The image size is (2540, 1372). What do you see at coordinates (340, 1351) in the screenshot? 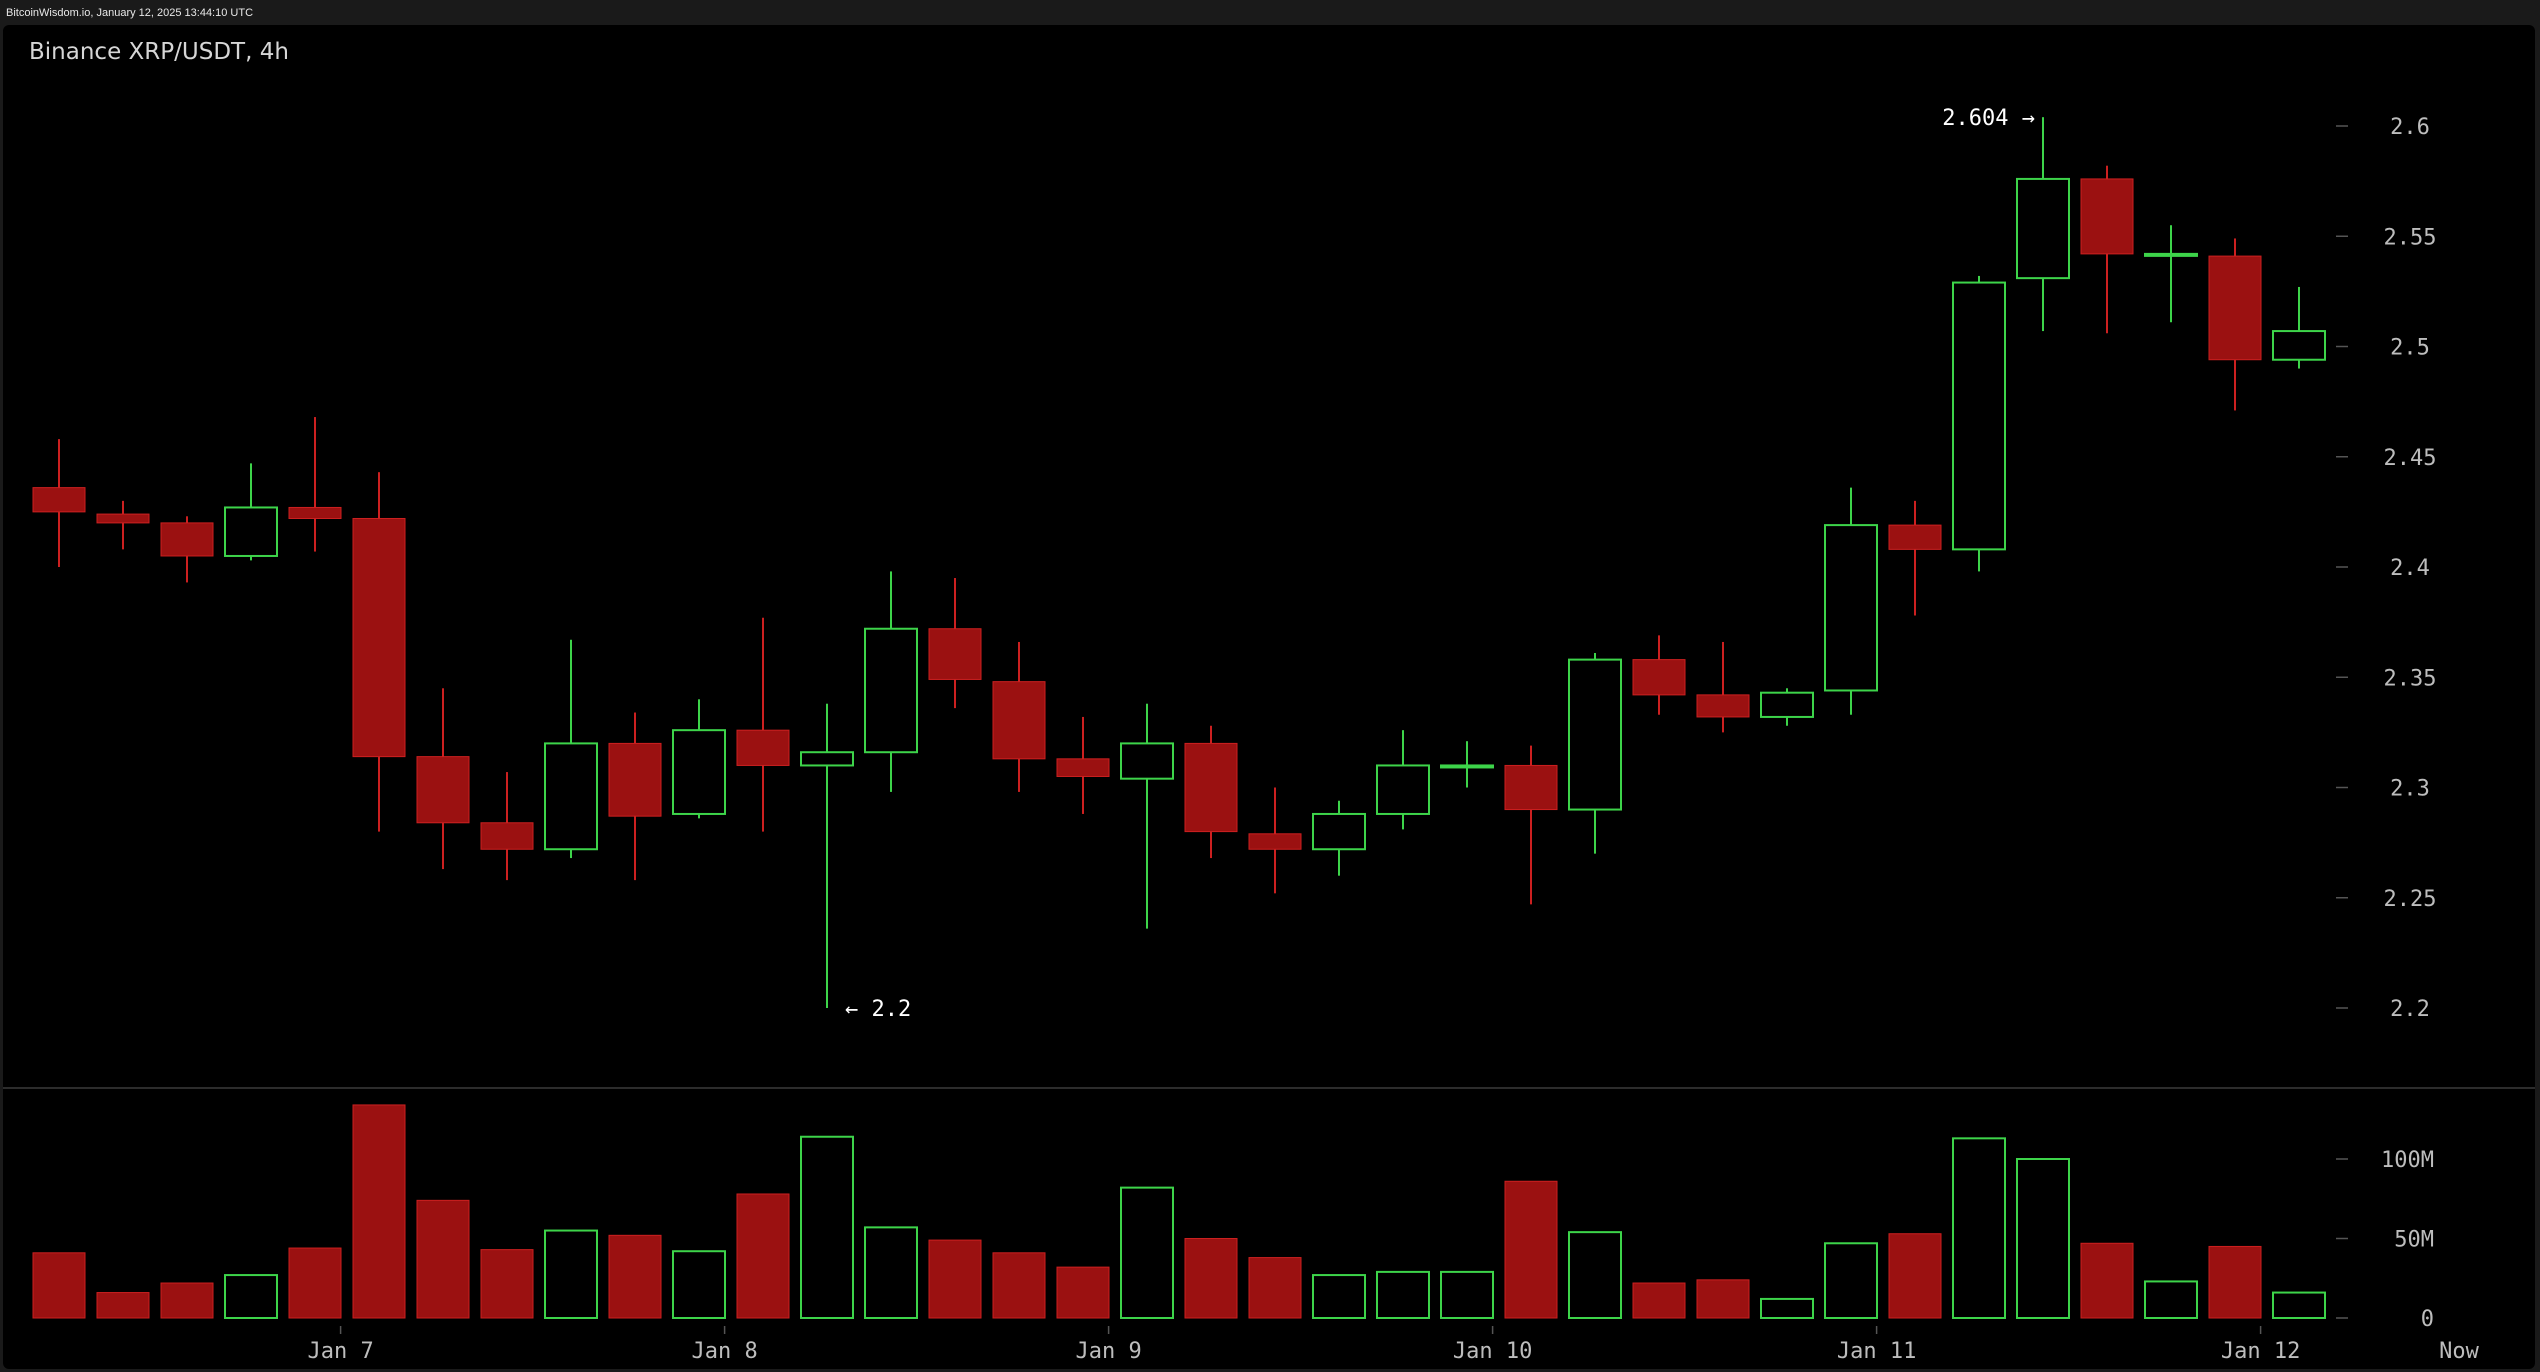
I see `time-tick-label: Jan 7` at bounding box center [340, 1351].